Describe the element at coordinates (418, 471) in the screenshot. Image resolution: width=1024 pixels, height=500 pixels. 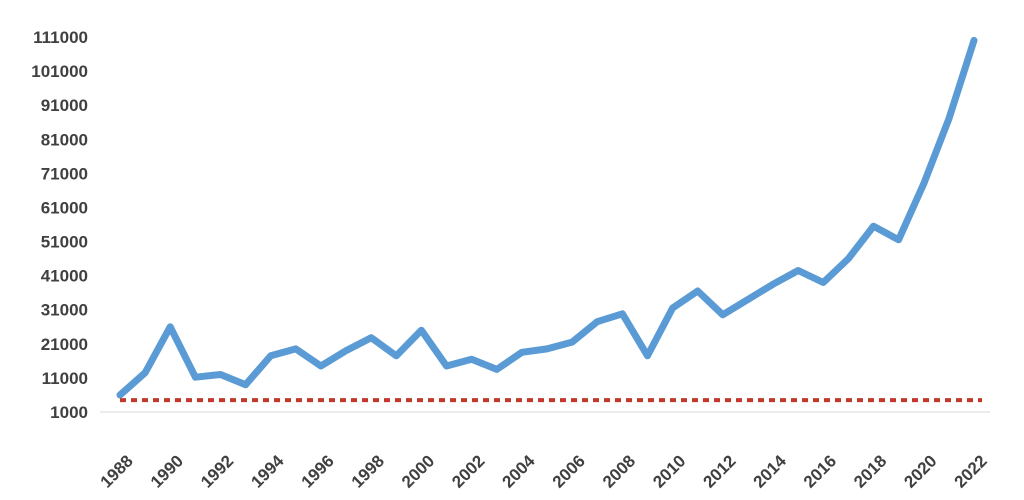
I see `x-tick-label: 2000` at that location.